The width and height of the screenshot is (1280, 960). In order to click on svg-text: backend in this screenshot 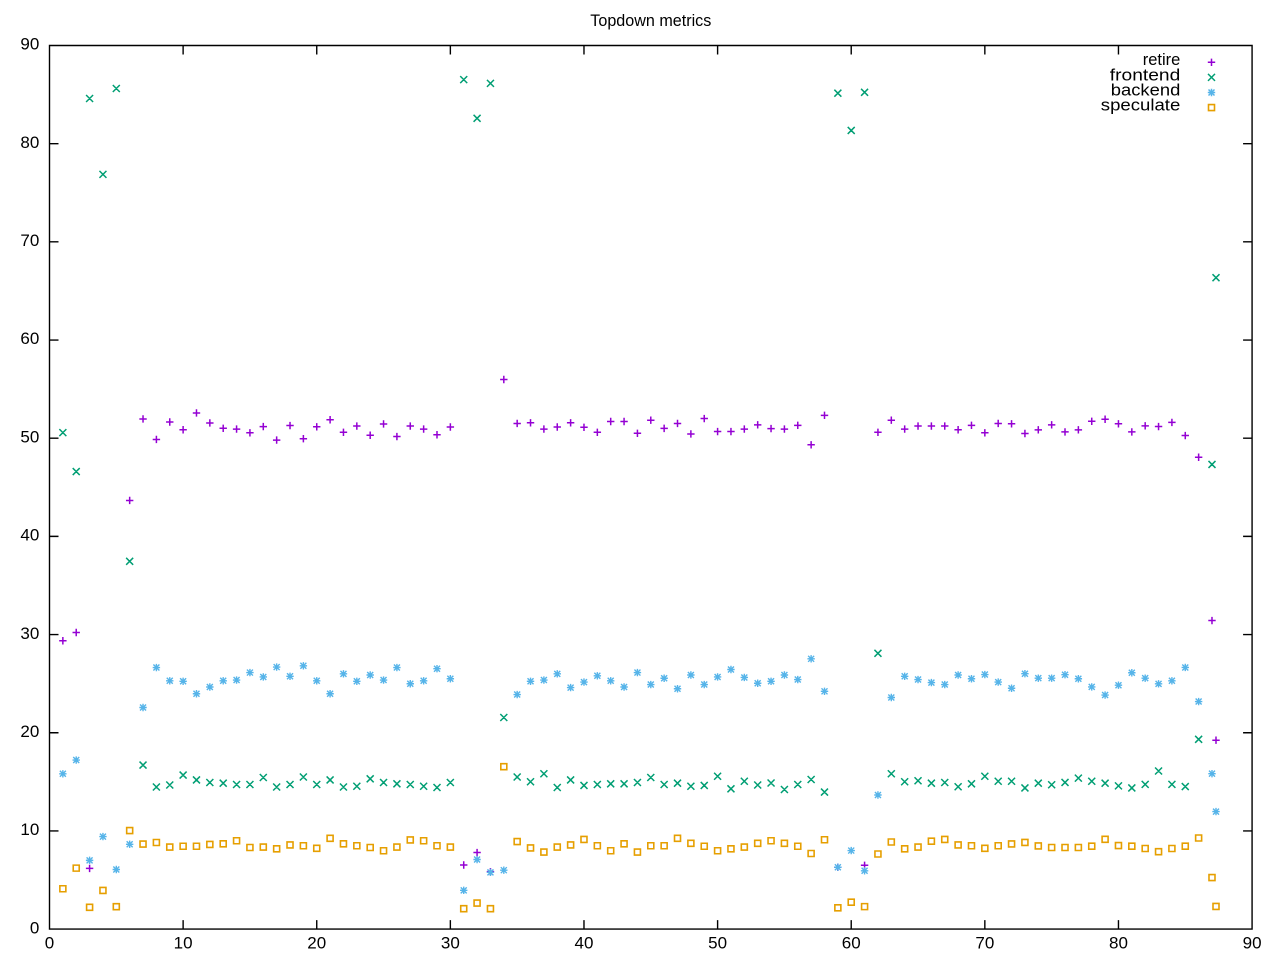, I will do `click(1146, 89)`.